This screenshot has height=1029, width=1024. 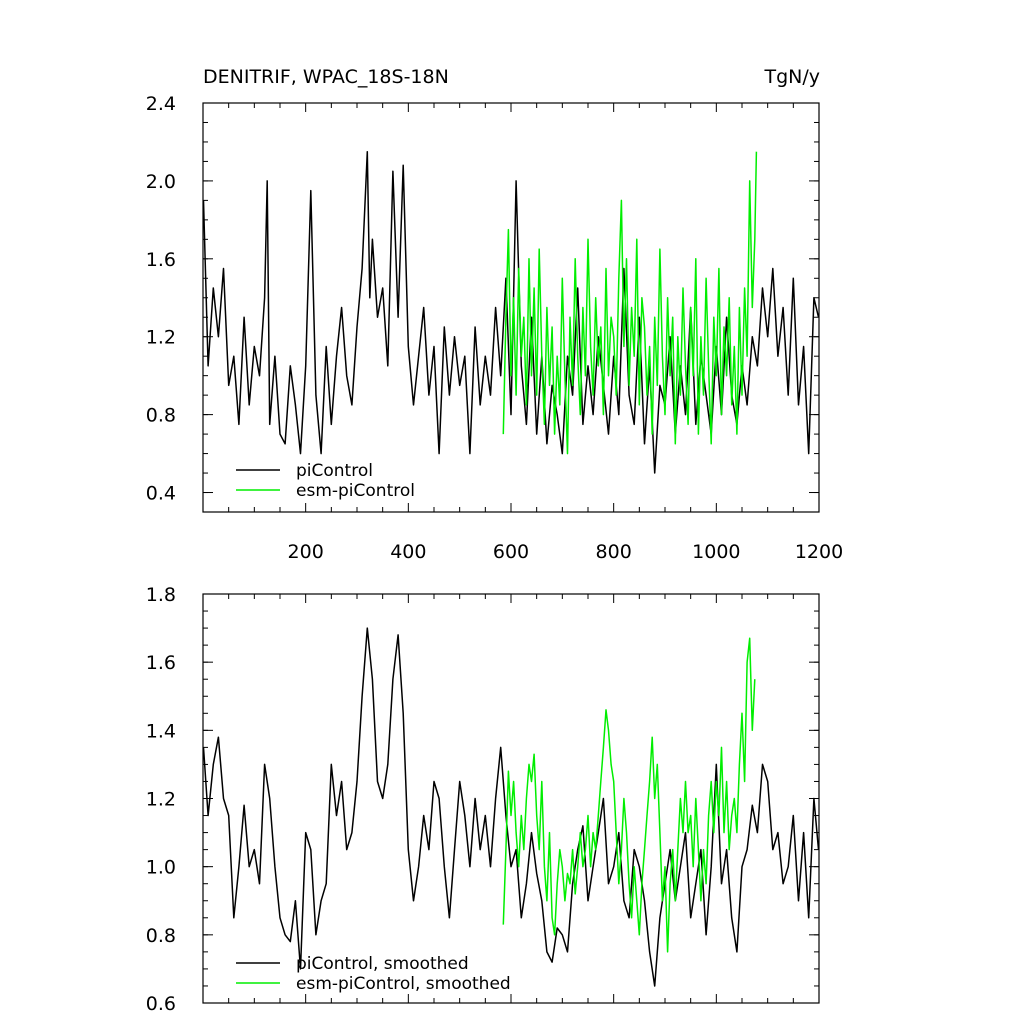 I want to click on top-chart-title: DENITRIF, WPAC_18S-18N, so click(x=326, y=77).